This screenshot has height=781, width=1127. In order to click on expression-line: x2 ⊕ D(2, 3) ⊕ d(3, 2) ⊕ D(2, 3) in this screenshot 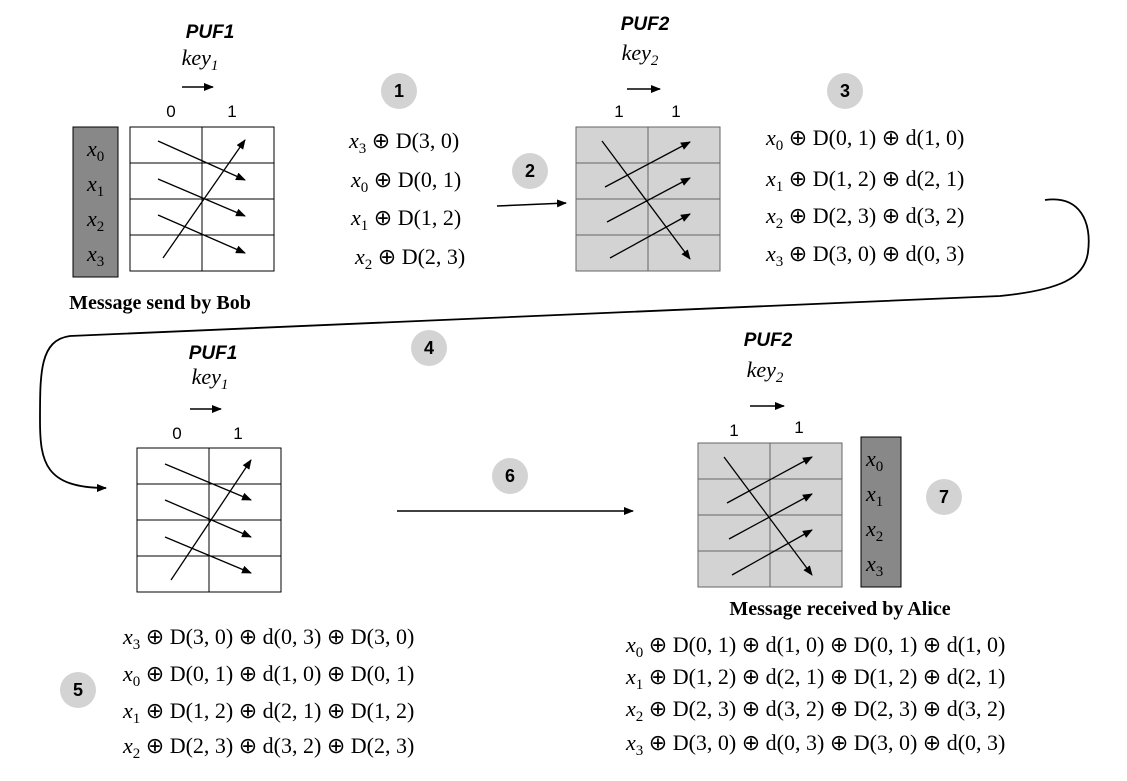, I will do `click(268, 747)`.